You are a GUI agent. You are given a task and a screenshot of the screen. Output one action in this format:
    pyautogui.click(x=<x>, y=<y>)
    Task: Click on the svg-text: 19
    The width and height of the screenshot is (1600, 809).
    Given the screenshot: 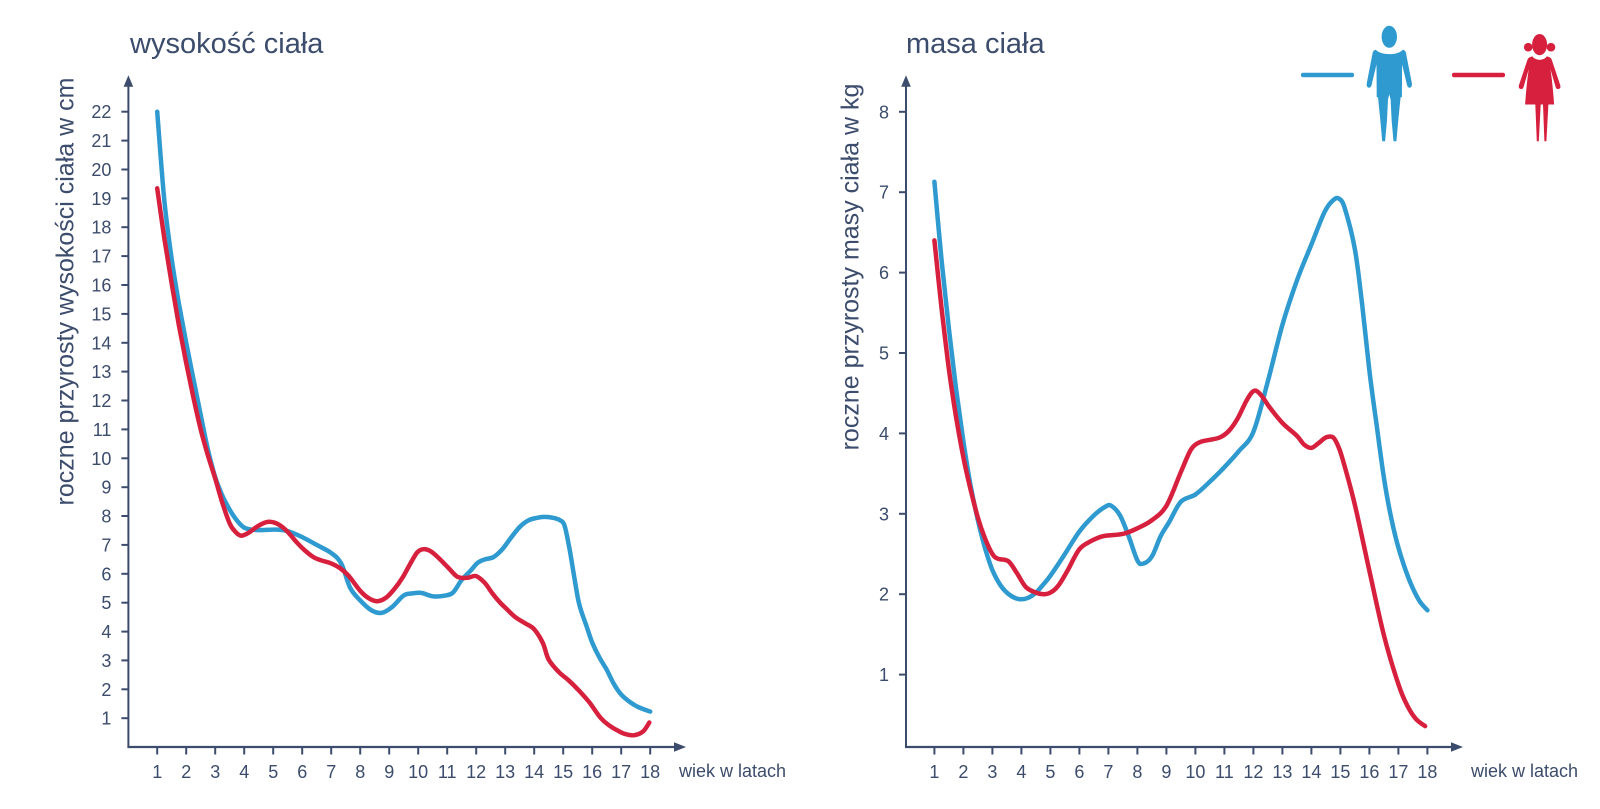 What is the action you would take?
    pyautogui.click(x=101, y=199)
    